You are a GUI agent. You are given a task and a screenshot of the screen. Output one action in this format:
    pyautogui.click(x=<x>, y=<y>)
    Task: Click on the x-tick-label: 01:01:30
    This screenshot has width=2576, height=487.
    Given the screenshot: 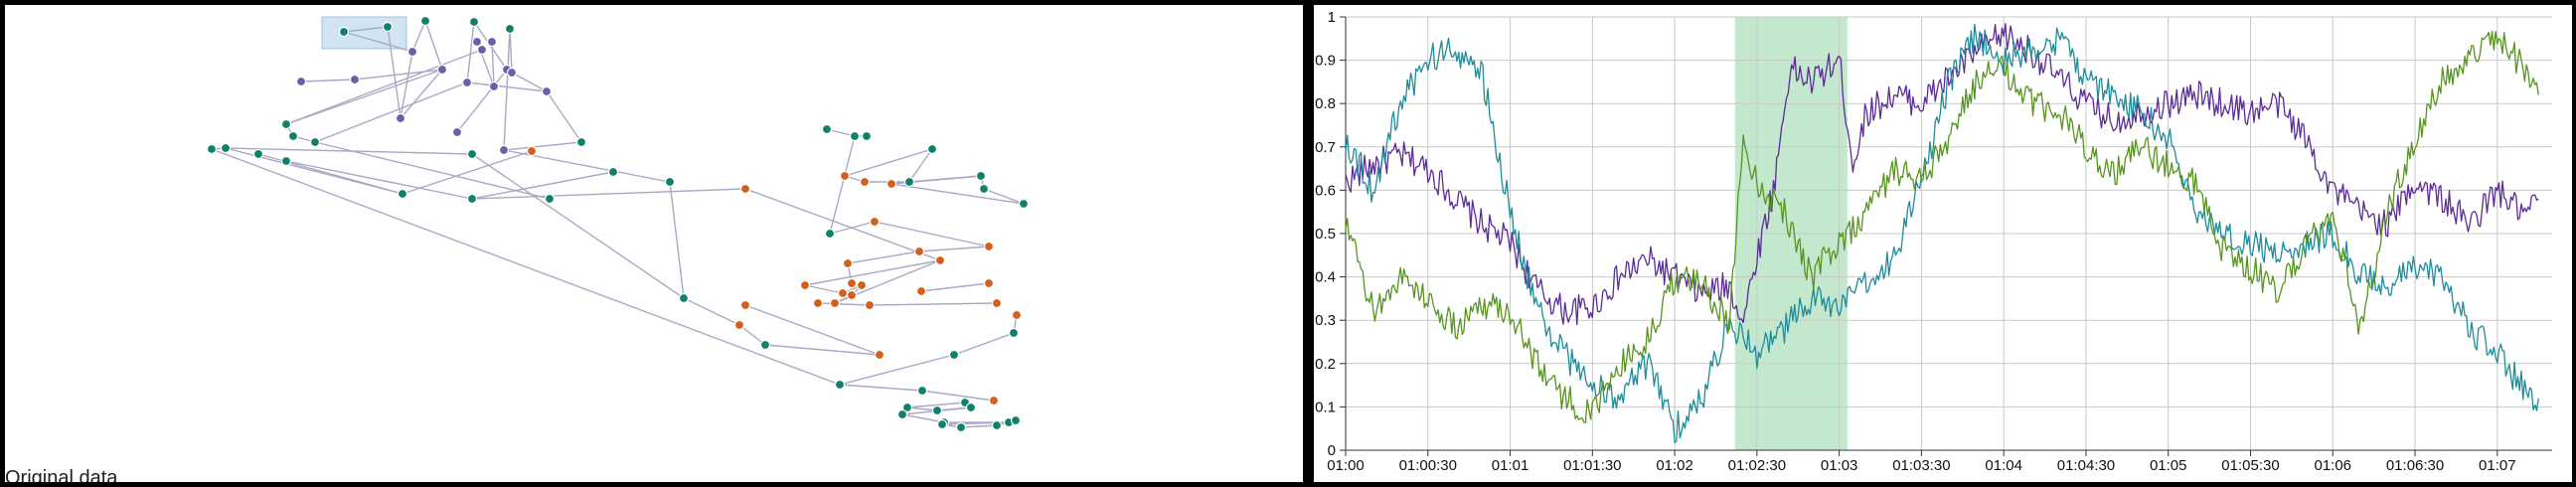 What is the action you would take?
    pyautogui.click(x=1592, y=465)
    